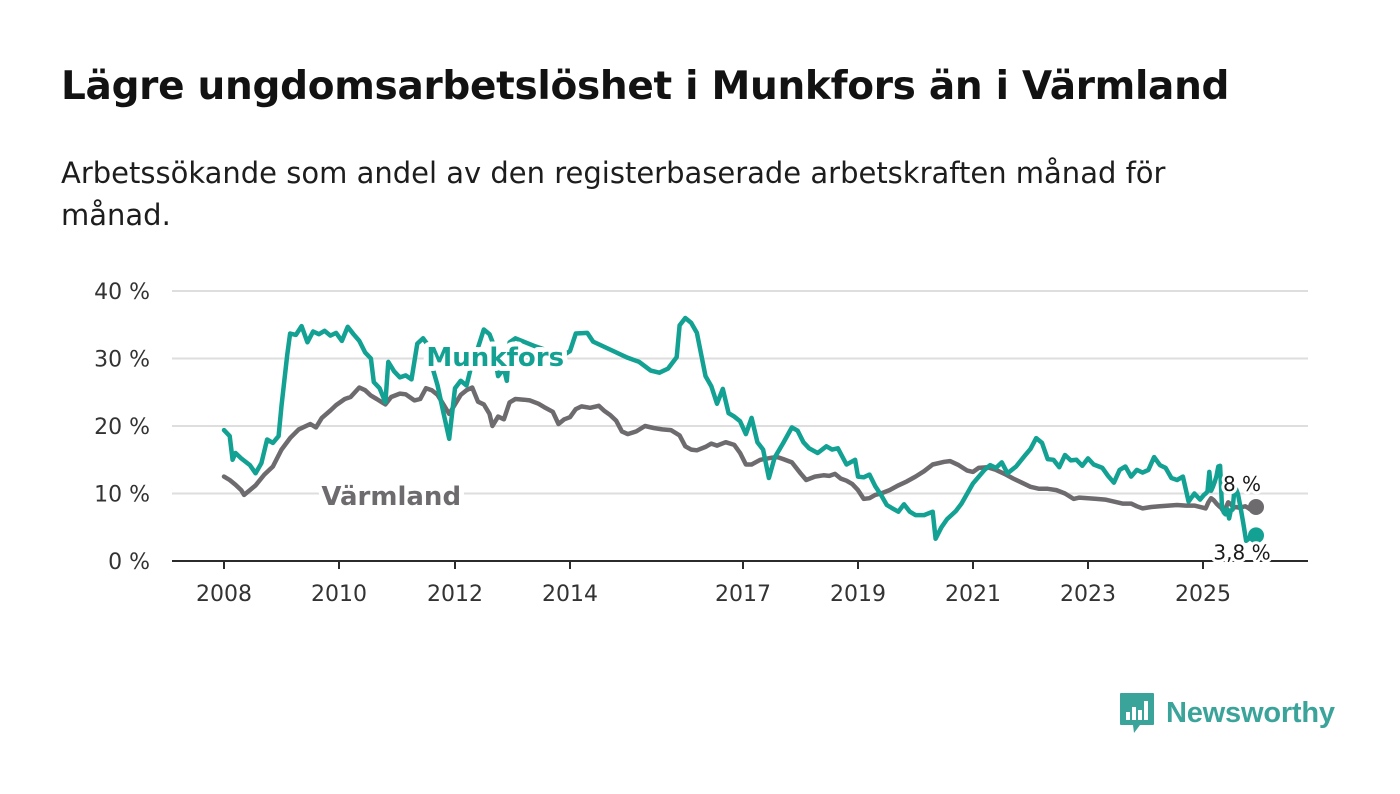 The image size is (1400, 794). Describe the element at coordinates (743, 594) in the screenshot. I see `x-tick-label: 2017` at that location.